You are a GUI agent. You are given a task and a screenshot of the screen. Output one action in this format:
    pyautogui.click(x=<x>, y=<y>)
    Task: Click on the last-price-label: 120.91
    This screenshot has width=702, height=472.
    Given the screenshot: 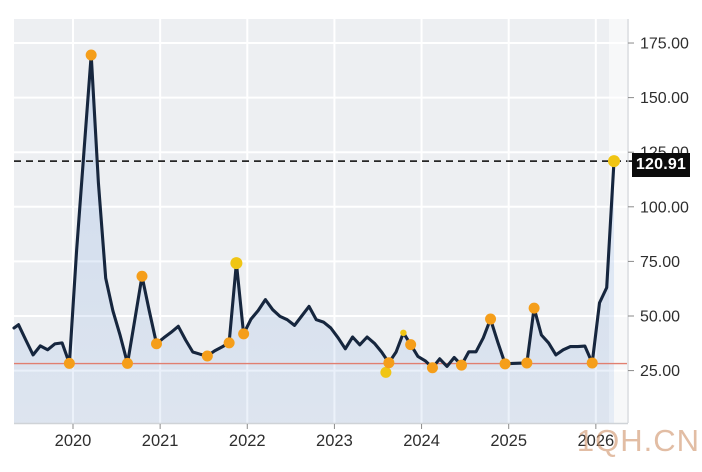 What is the action you would take?
    pyautogui.click(x=661, y=165)
    